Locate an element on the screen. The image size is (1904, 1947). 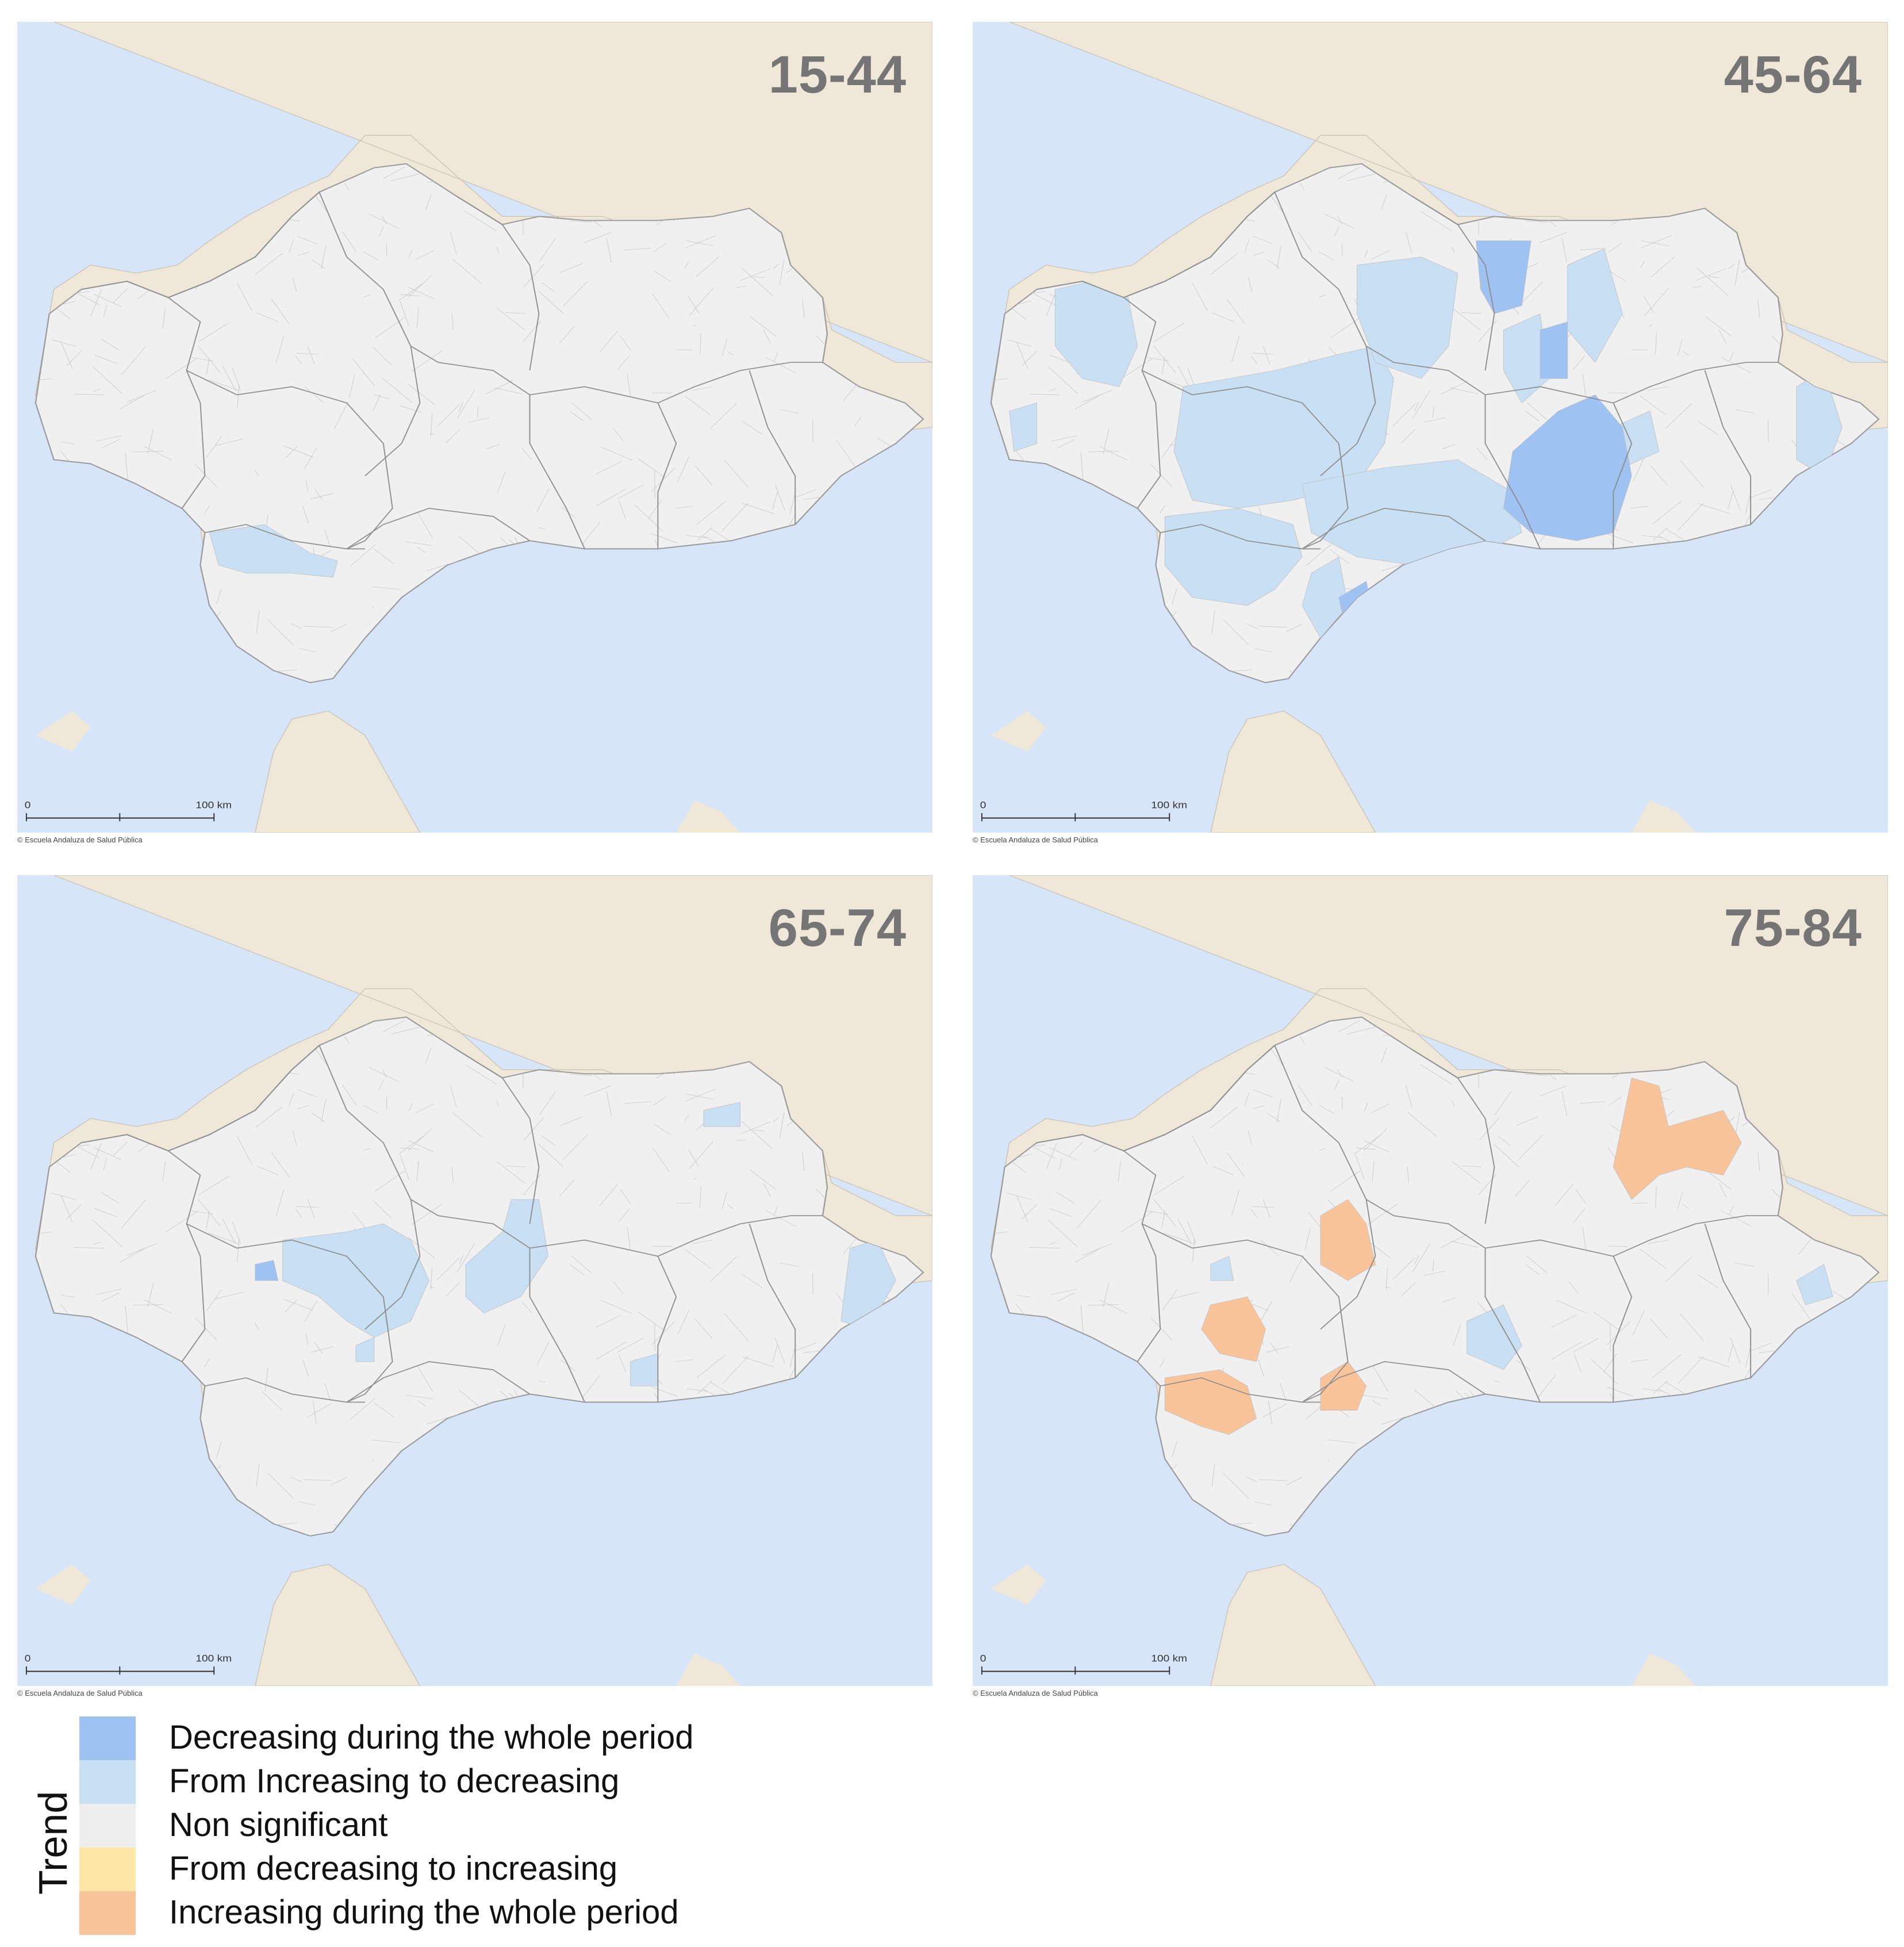
africa-land is located at coordinates (63, 1584).